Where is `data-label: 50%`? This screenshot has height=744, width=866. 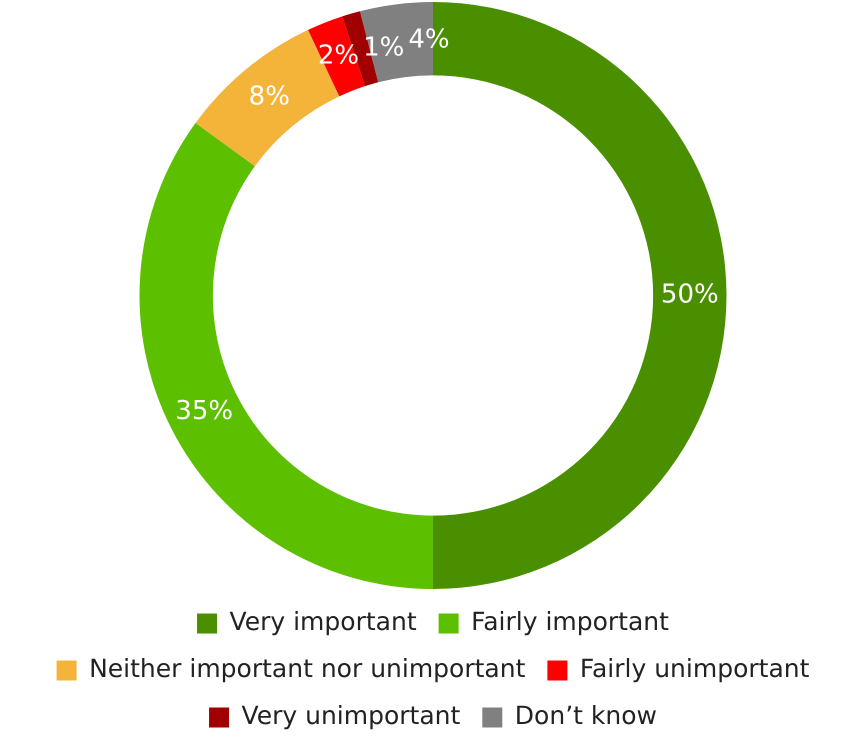 data-label: 50% is located at coordinates (689, 294).